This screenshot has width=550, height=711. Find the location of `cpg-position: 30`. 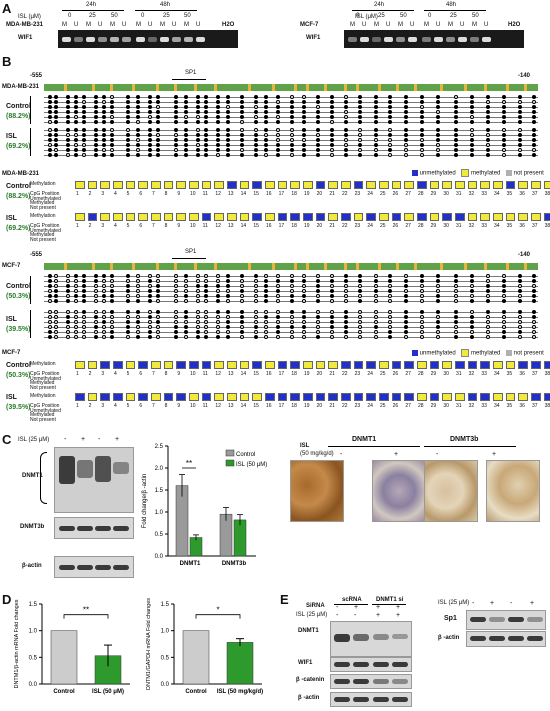

cpg-position: 30 is located at coordinates (446, 374).